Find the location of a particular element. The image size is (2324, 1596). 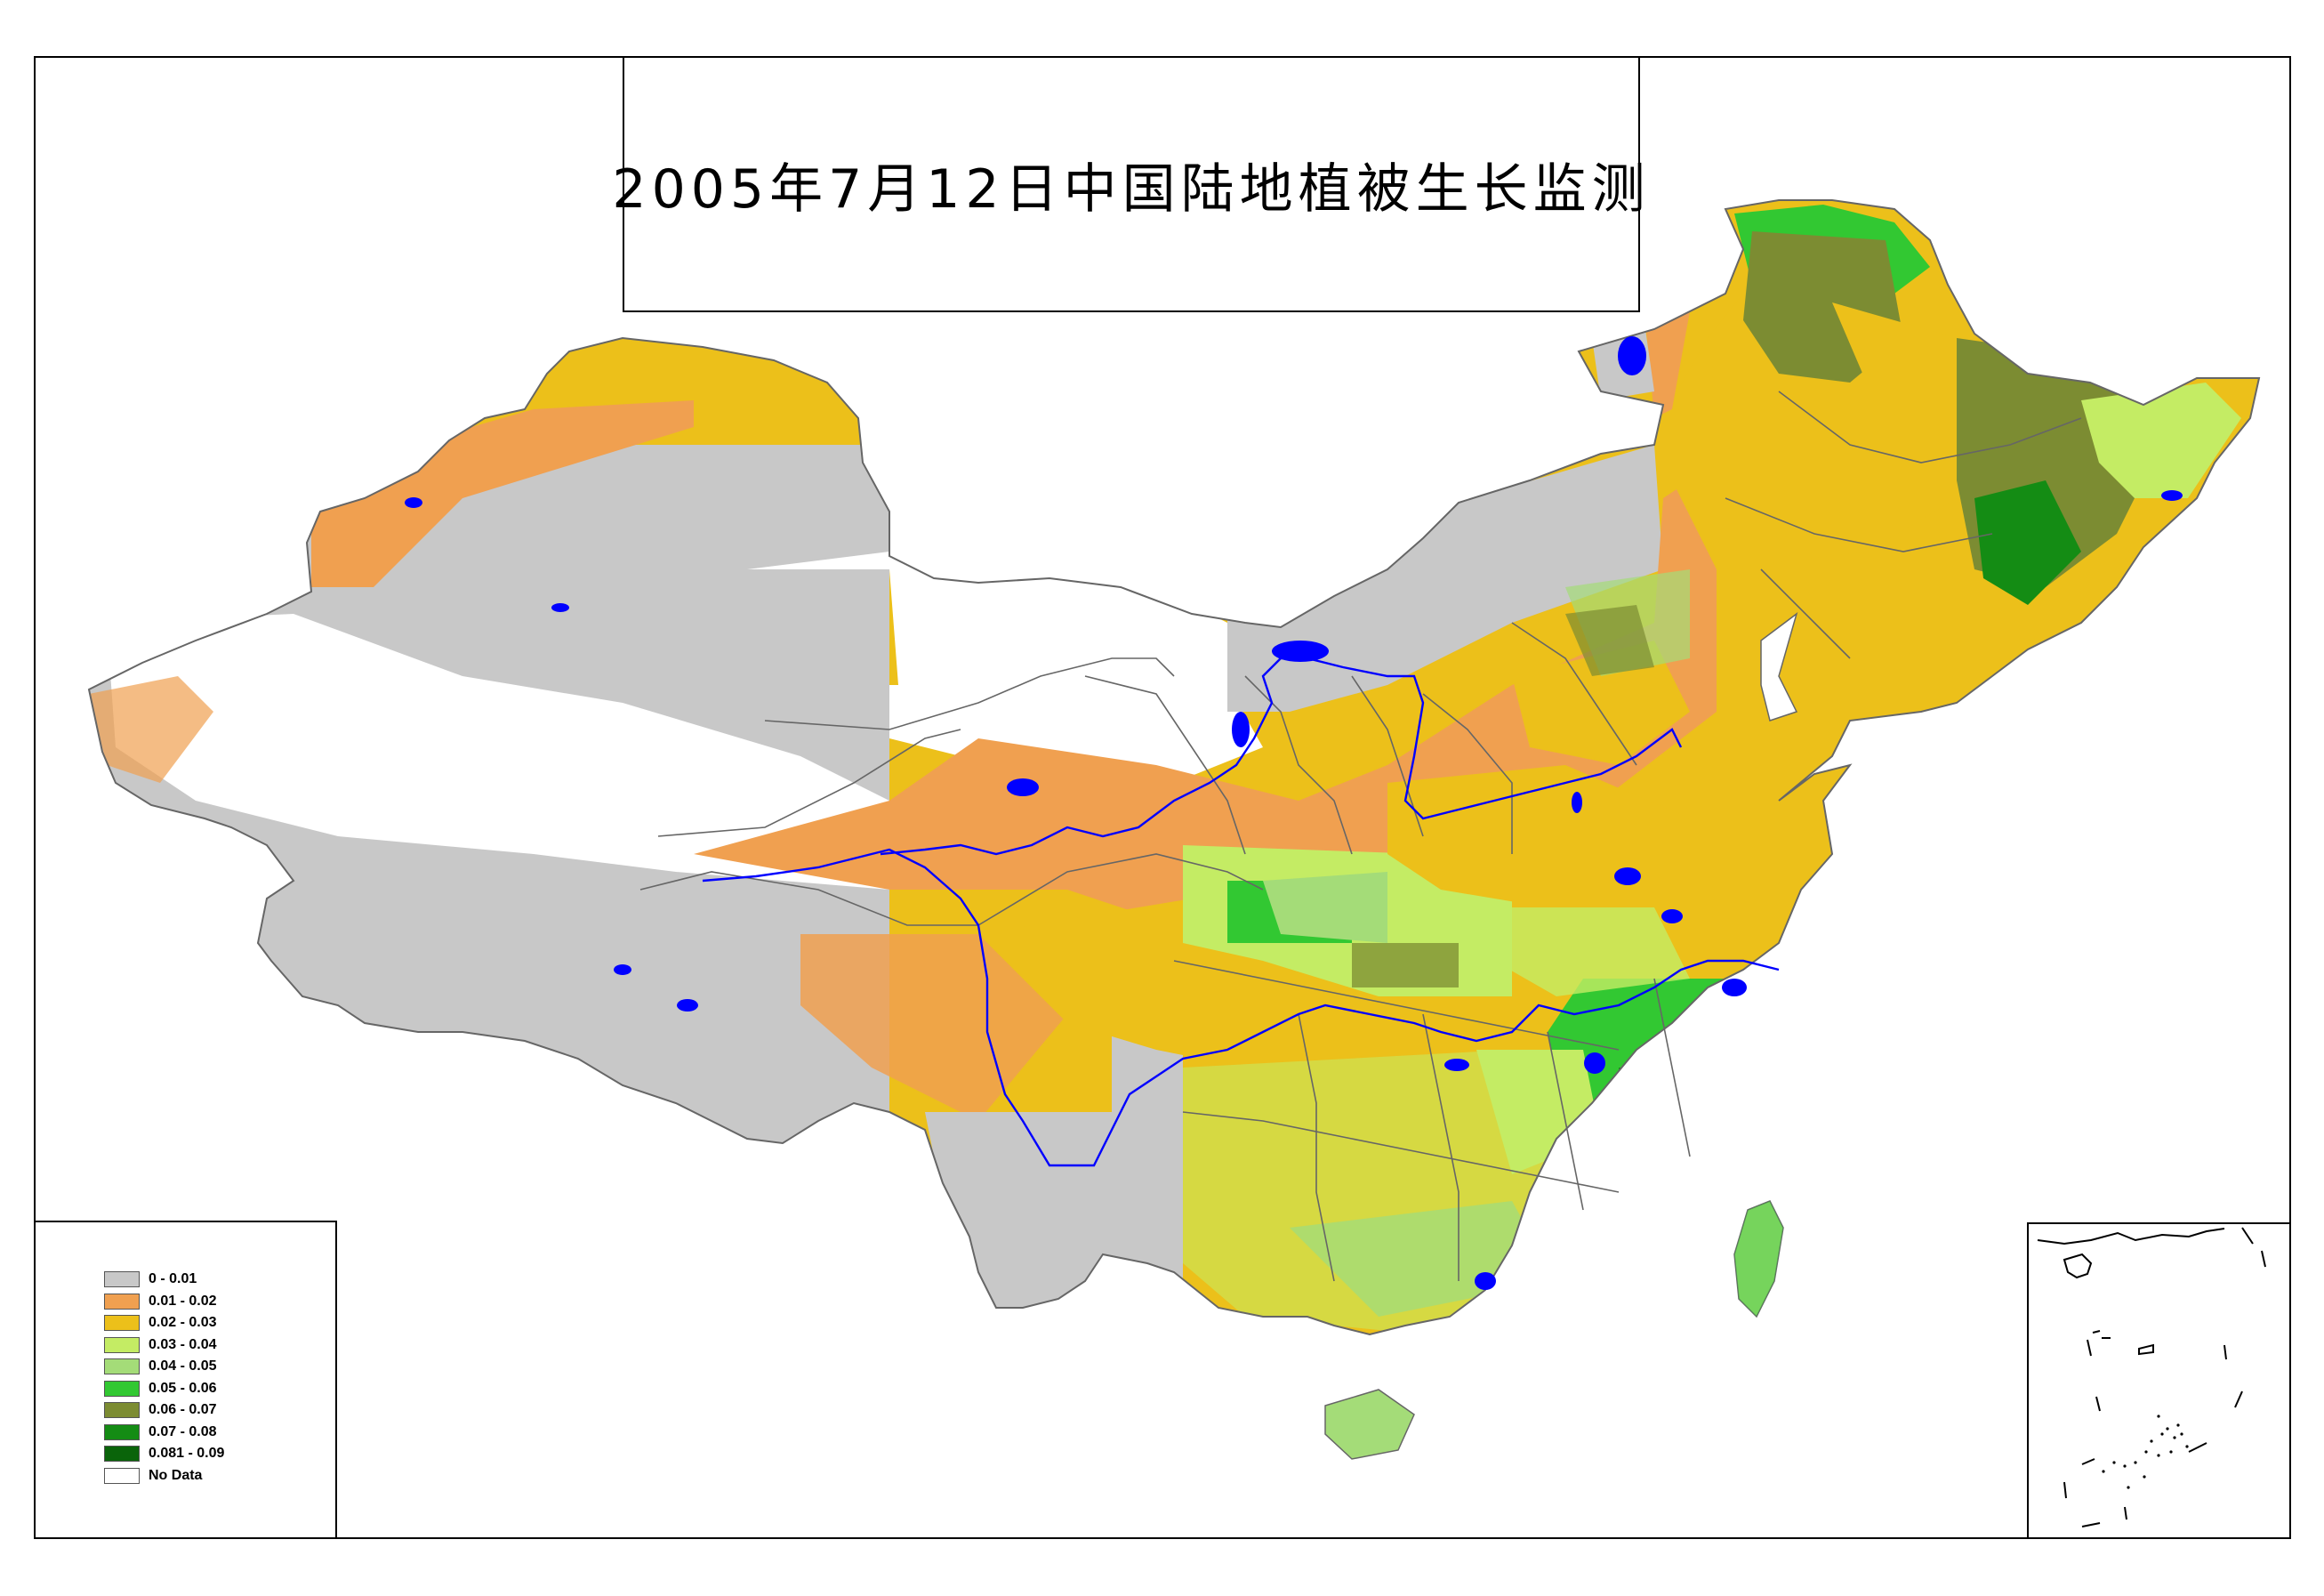

title-box: 2005年7月12日中国陆地植被生长监测 is located at coordinates (1128, 184).